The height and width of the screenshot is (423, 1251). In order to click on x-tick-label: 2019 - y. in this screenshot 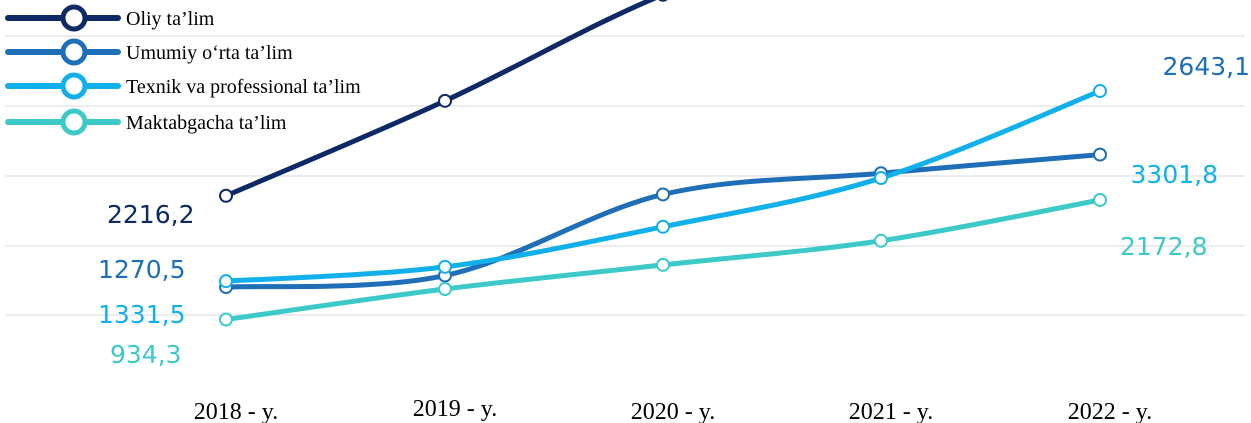, I will do `click(455, 409)`.